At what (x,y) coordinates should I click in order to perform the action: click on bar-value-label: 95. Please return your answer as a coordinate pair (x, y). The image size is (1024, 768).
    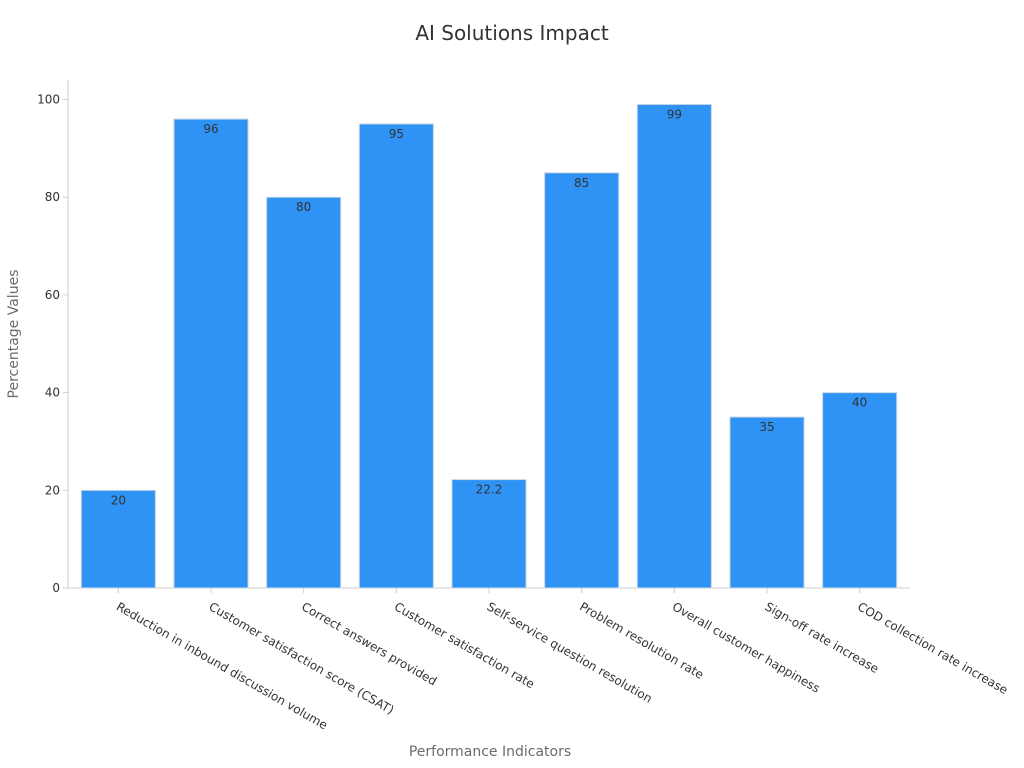
    Looking at the image, I should click on (396, 134).